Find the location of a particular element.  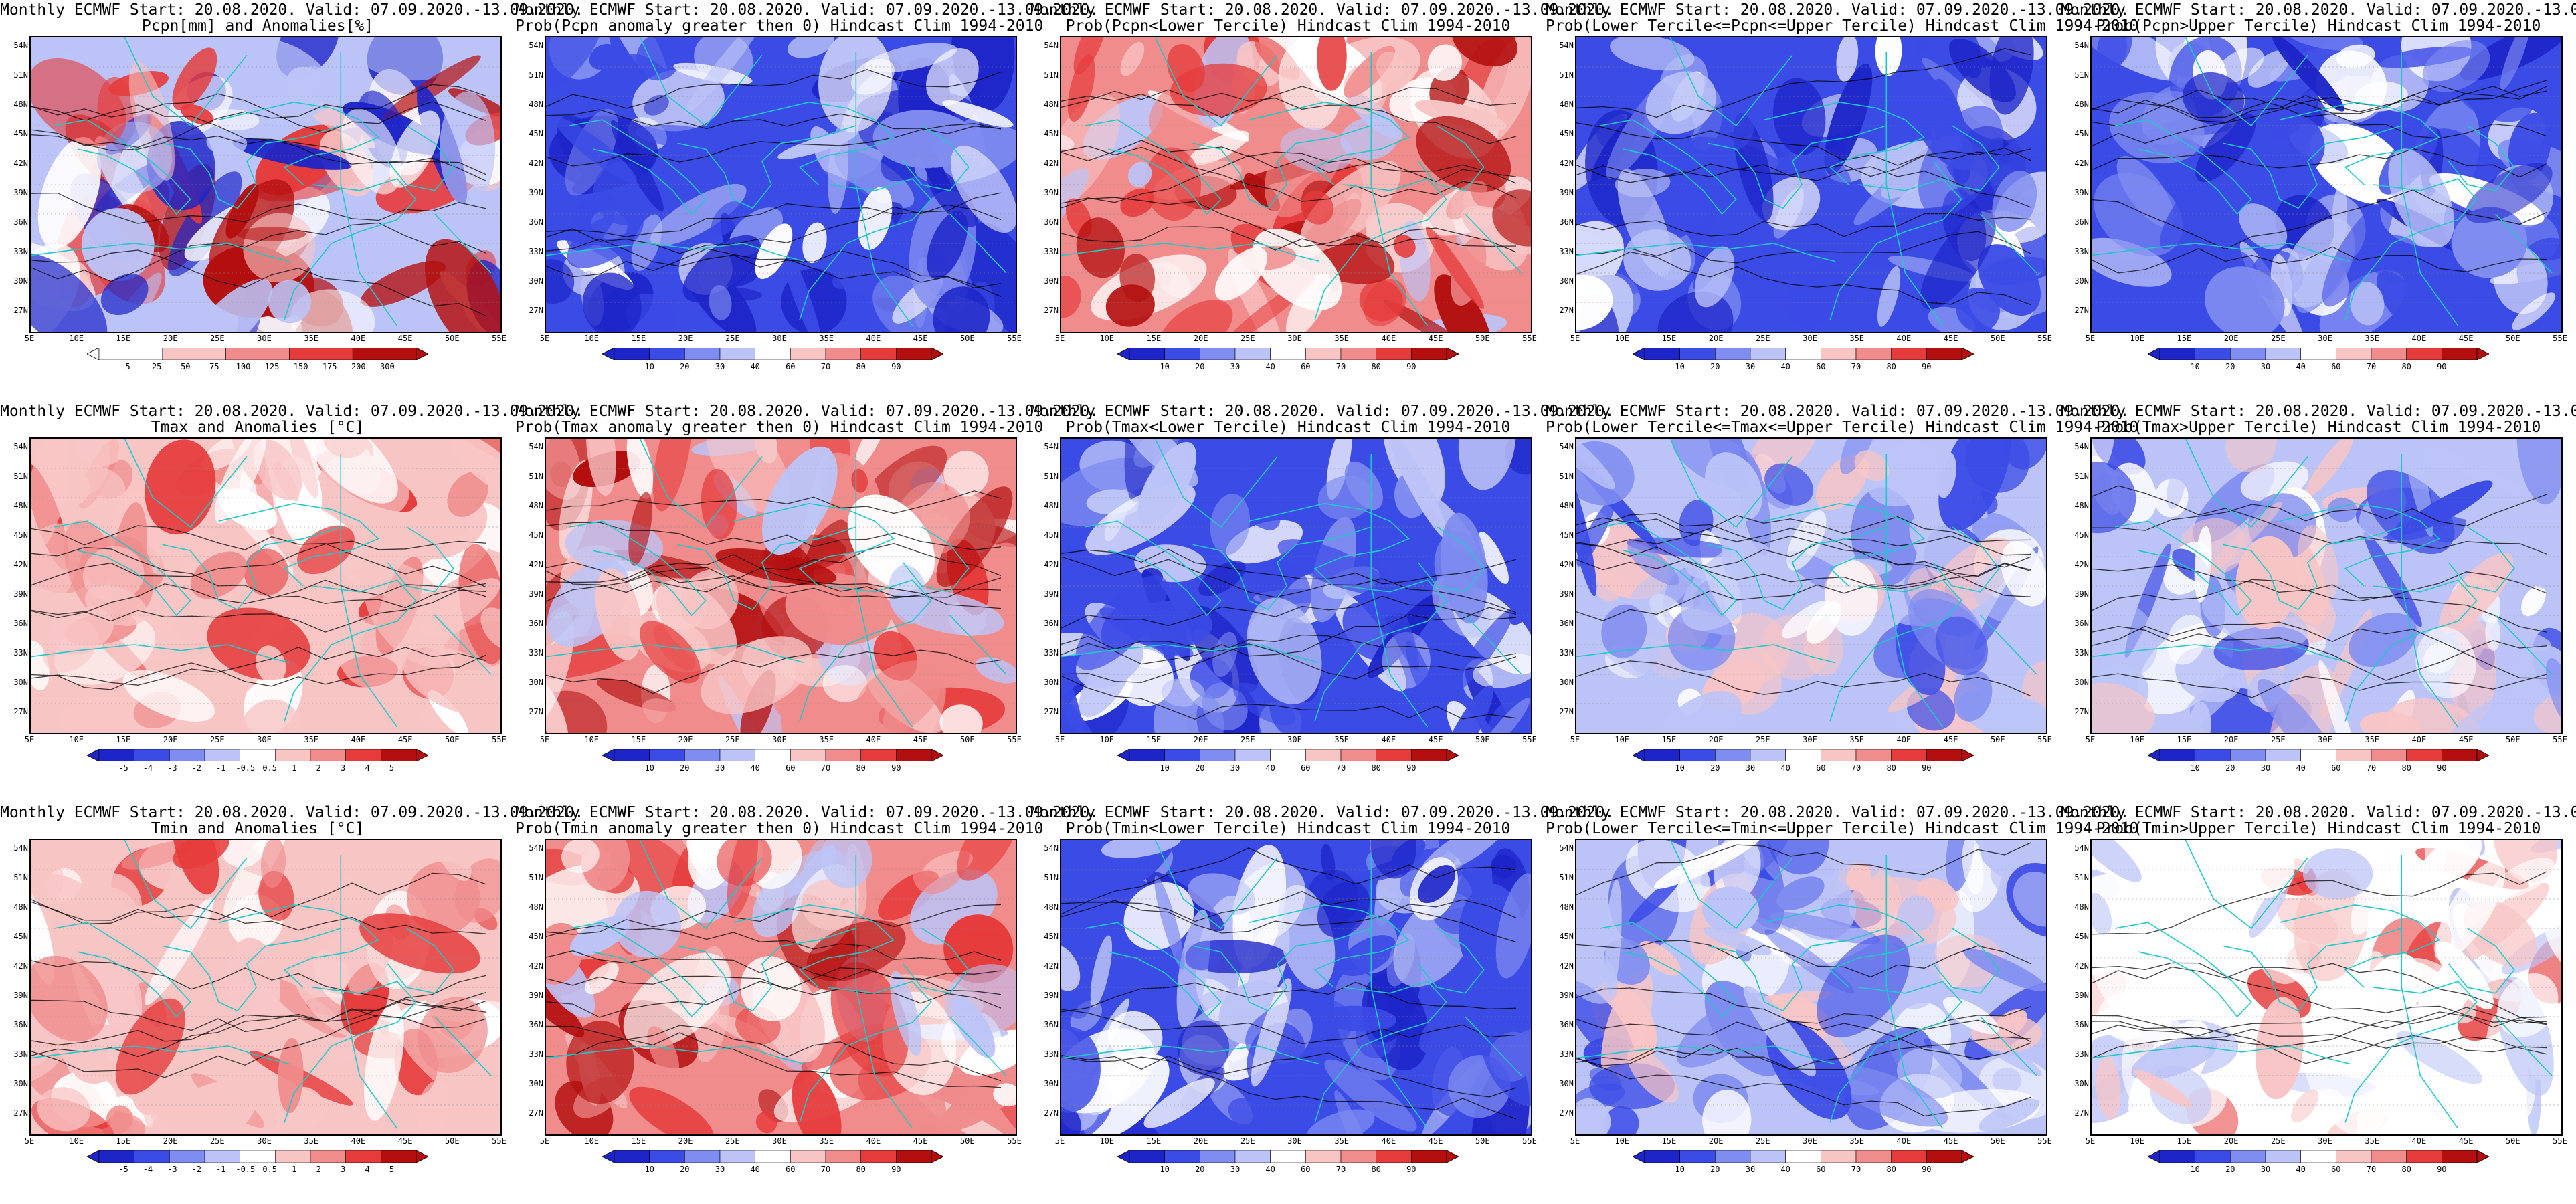

latitude-label: 42N is located at coordinates (1051, 564).